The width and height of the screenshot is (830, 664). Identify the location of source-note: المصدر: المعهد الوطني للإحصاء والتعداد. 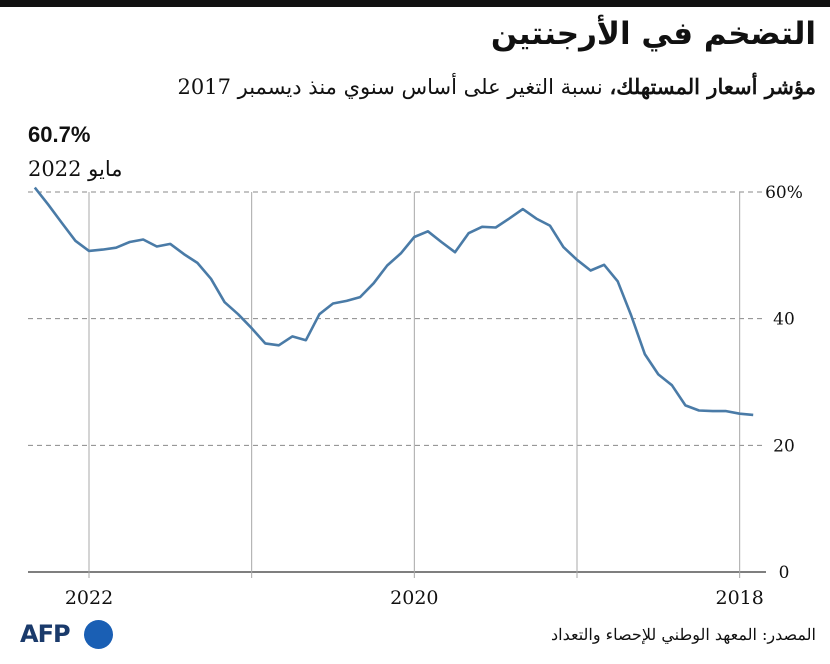
(683, 634).